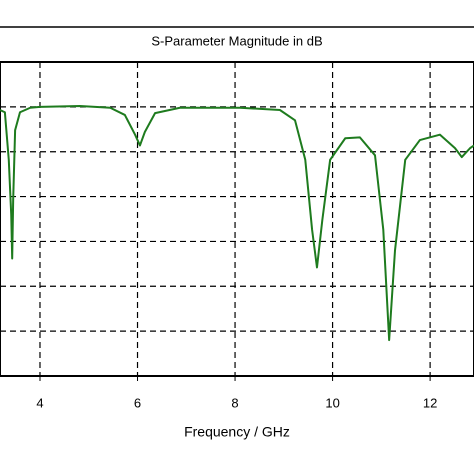 This screenshot has height=474, width=474. I want to click on x-tick-label: 12, so click(430, 402).